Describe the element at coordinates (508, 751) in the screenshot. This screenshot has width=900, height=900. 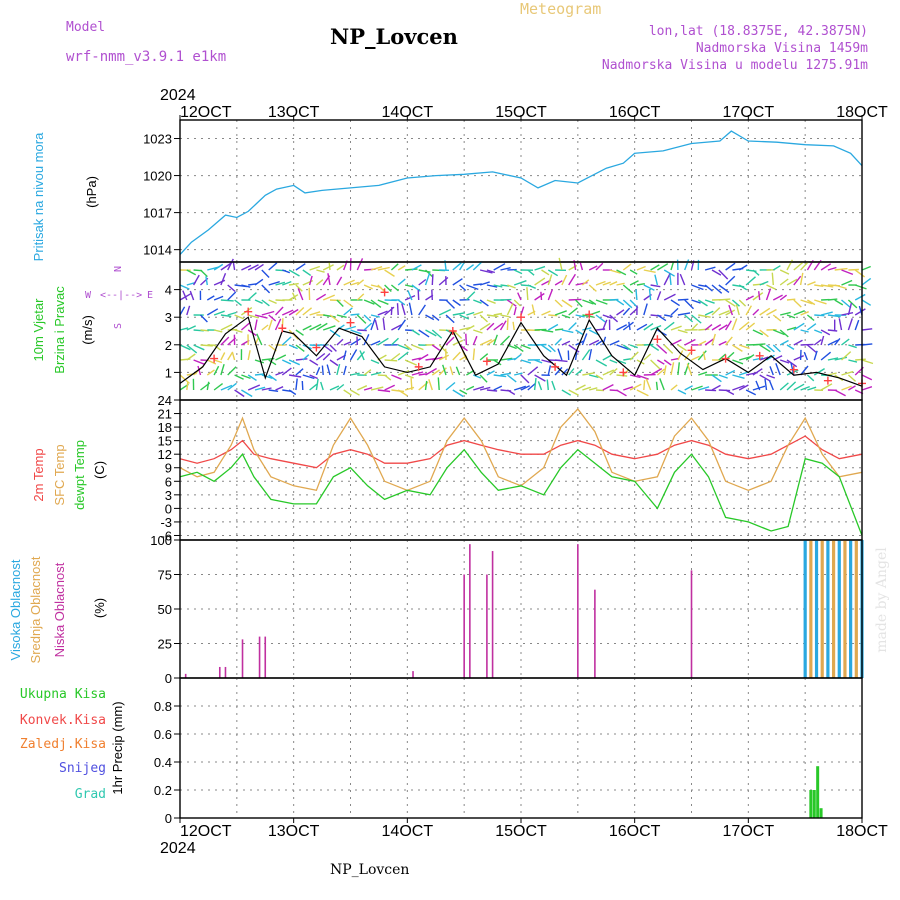
I see `panel-precip: 0 0.2 0.4 0.6 0.8` at that location.